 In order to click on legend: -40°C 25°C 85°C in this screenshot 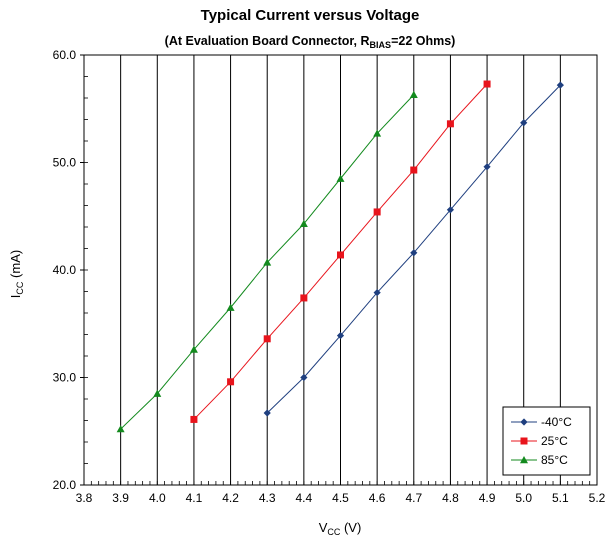, I will do `click(546, 441)`.